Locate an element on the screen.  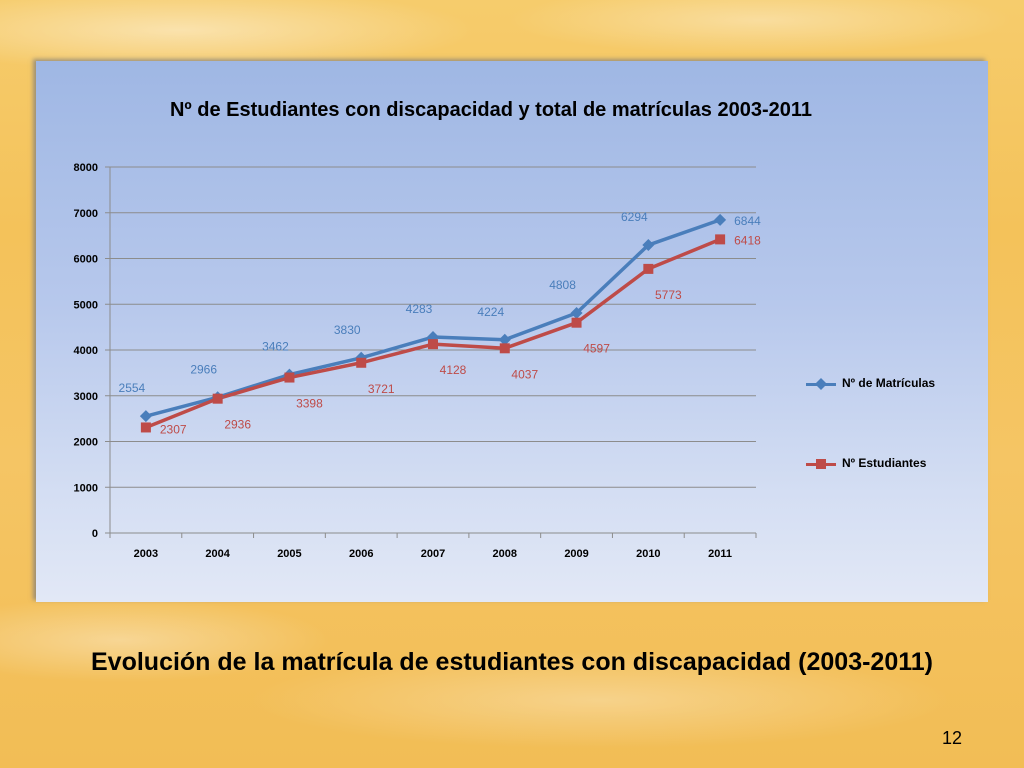
data-label-0-2008: 4224 is located at coordinates (490, 312).